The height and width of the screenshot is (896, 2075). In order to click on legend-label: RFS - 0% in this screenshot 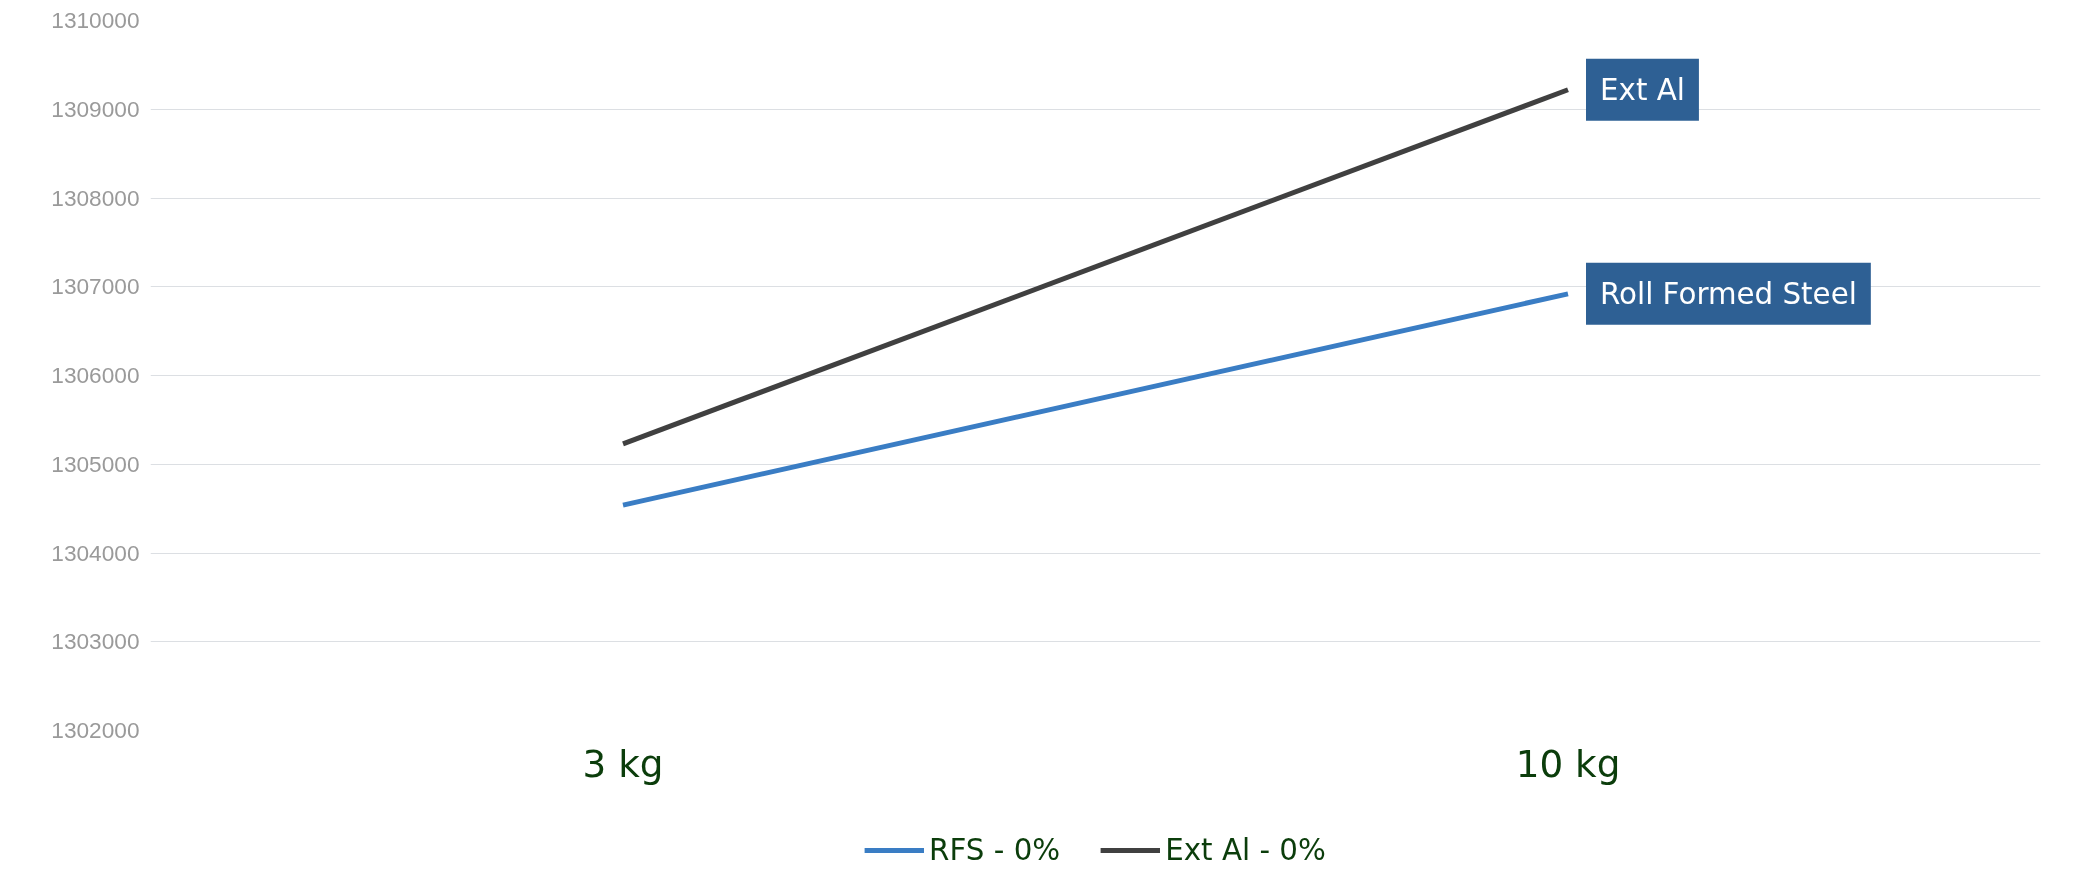, I will do `click(995, 850)`.